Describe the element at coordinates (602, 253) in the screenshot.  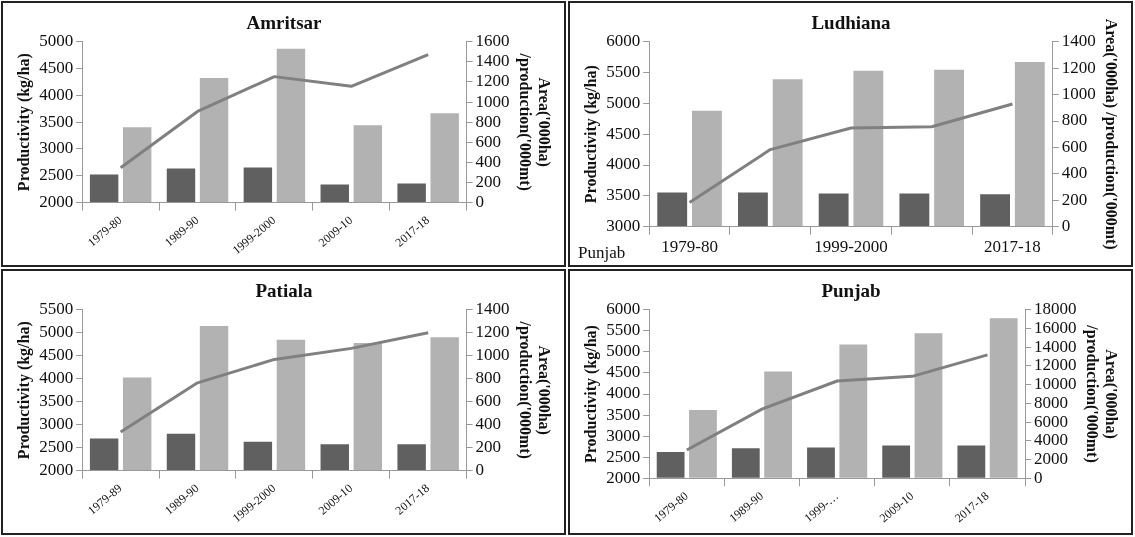
I see `text: Punjab` at that location.